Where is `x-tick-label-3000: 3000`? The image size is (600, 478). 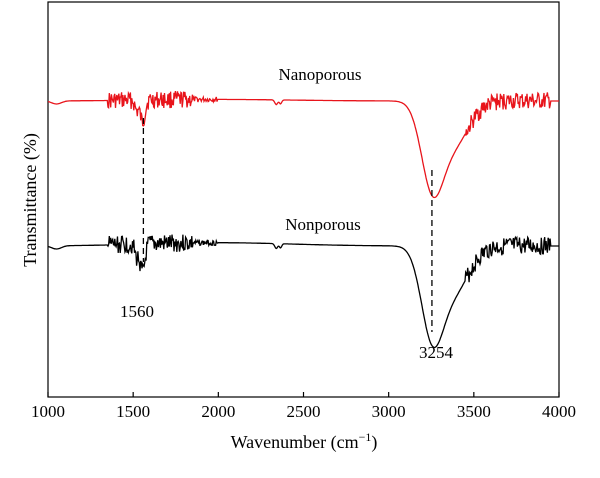
x-tick-label-3000: 3000 is located at coordinates (389, 411).